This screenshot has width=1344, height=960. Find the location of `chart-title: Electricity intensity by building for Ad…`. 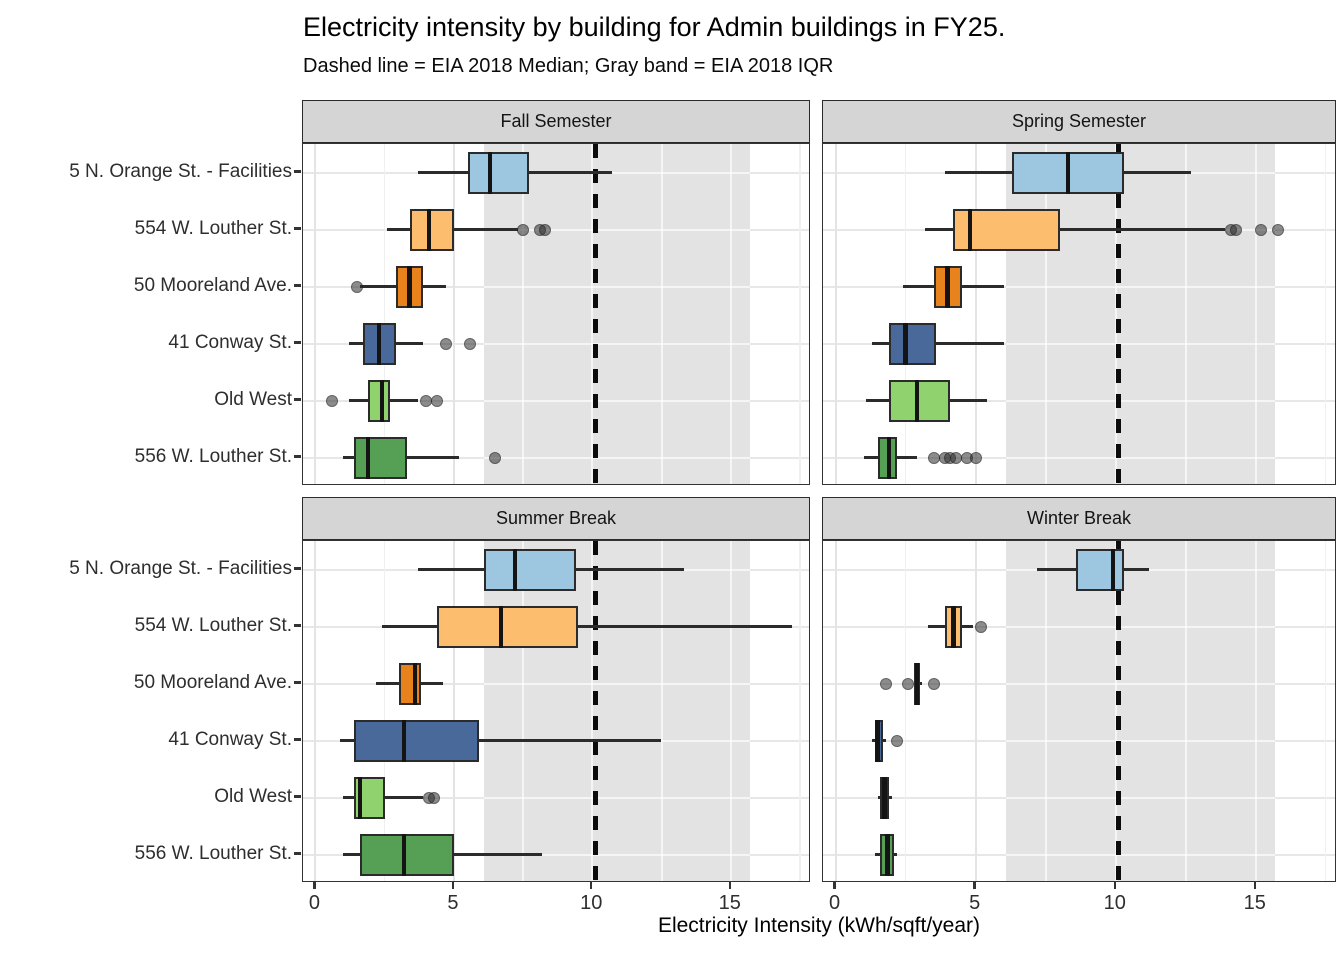

chart-title: Electricity intensity by building for Ad… is located at coordinates (654, 27).